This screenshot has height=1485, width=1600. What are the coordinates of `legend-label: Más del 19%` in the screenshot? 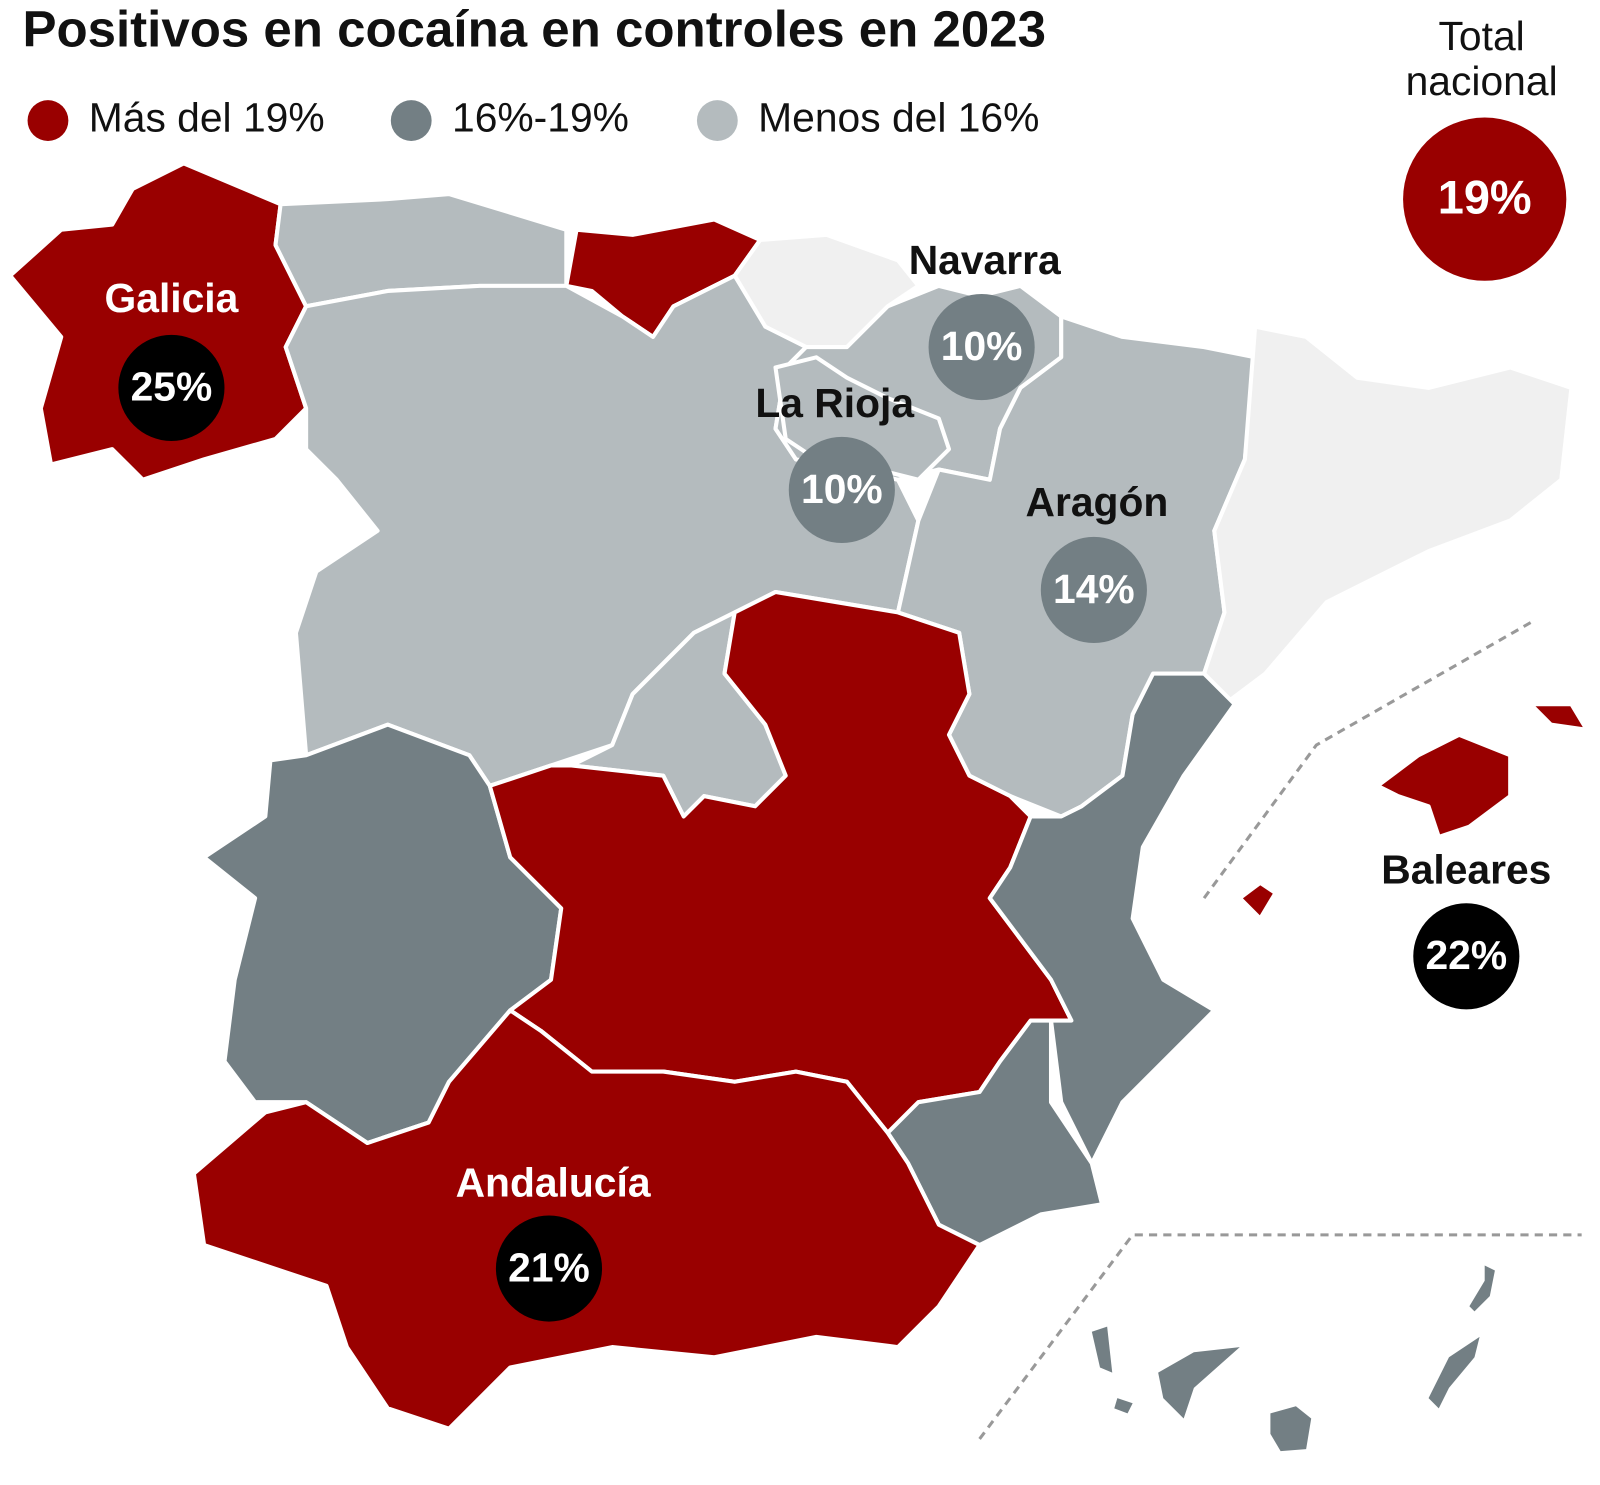 It's located at (207, 117).